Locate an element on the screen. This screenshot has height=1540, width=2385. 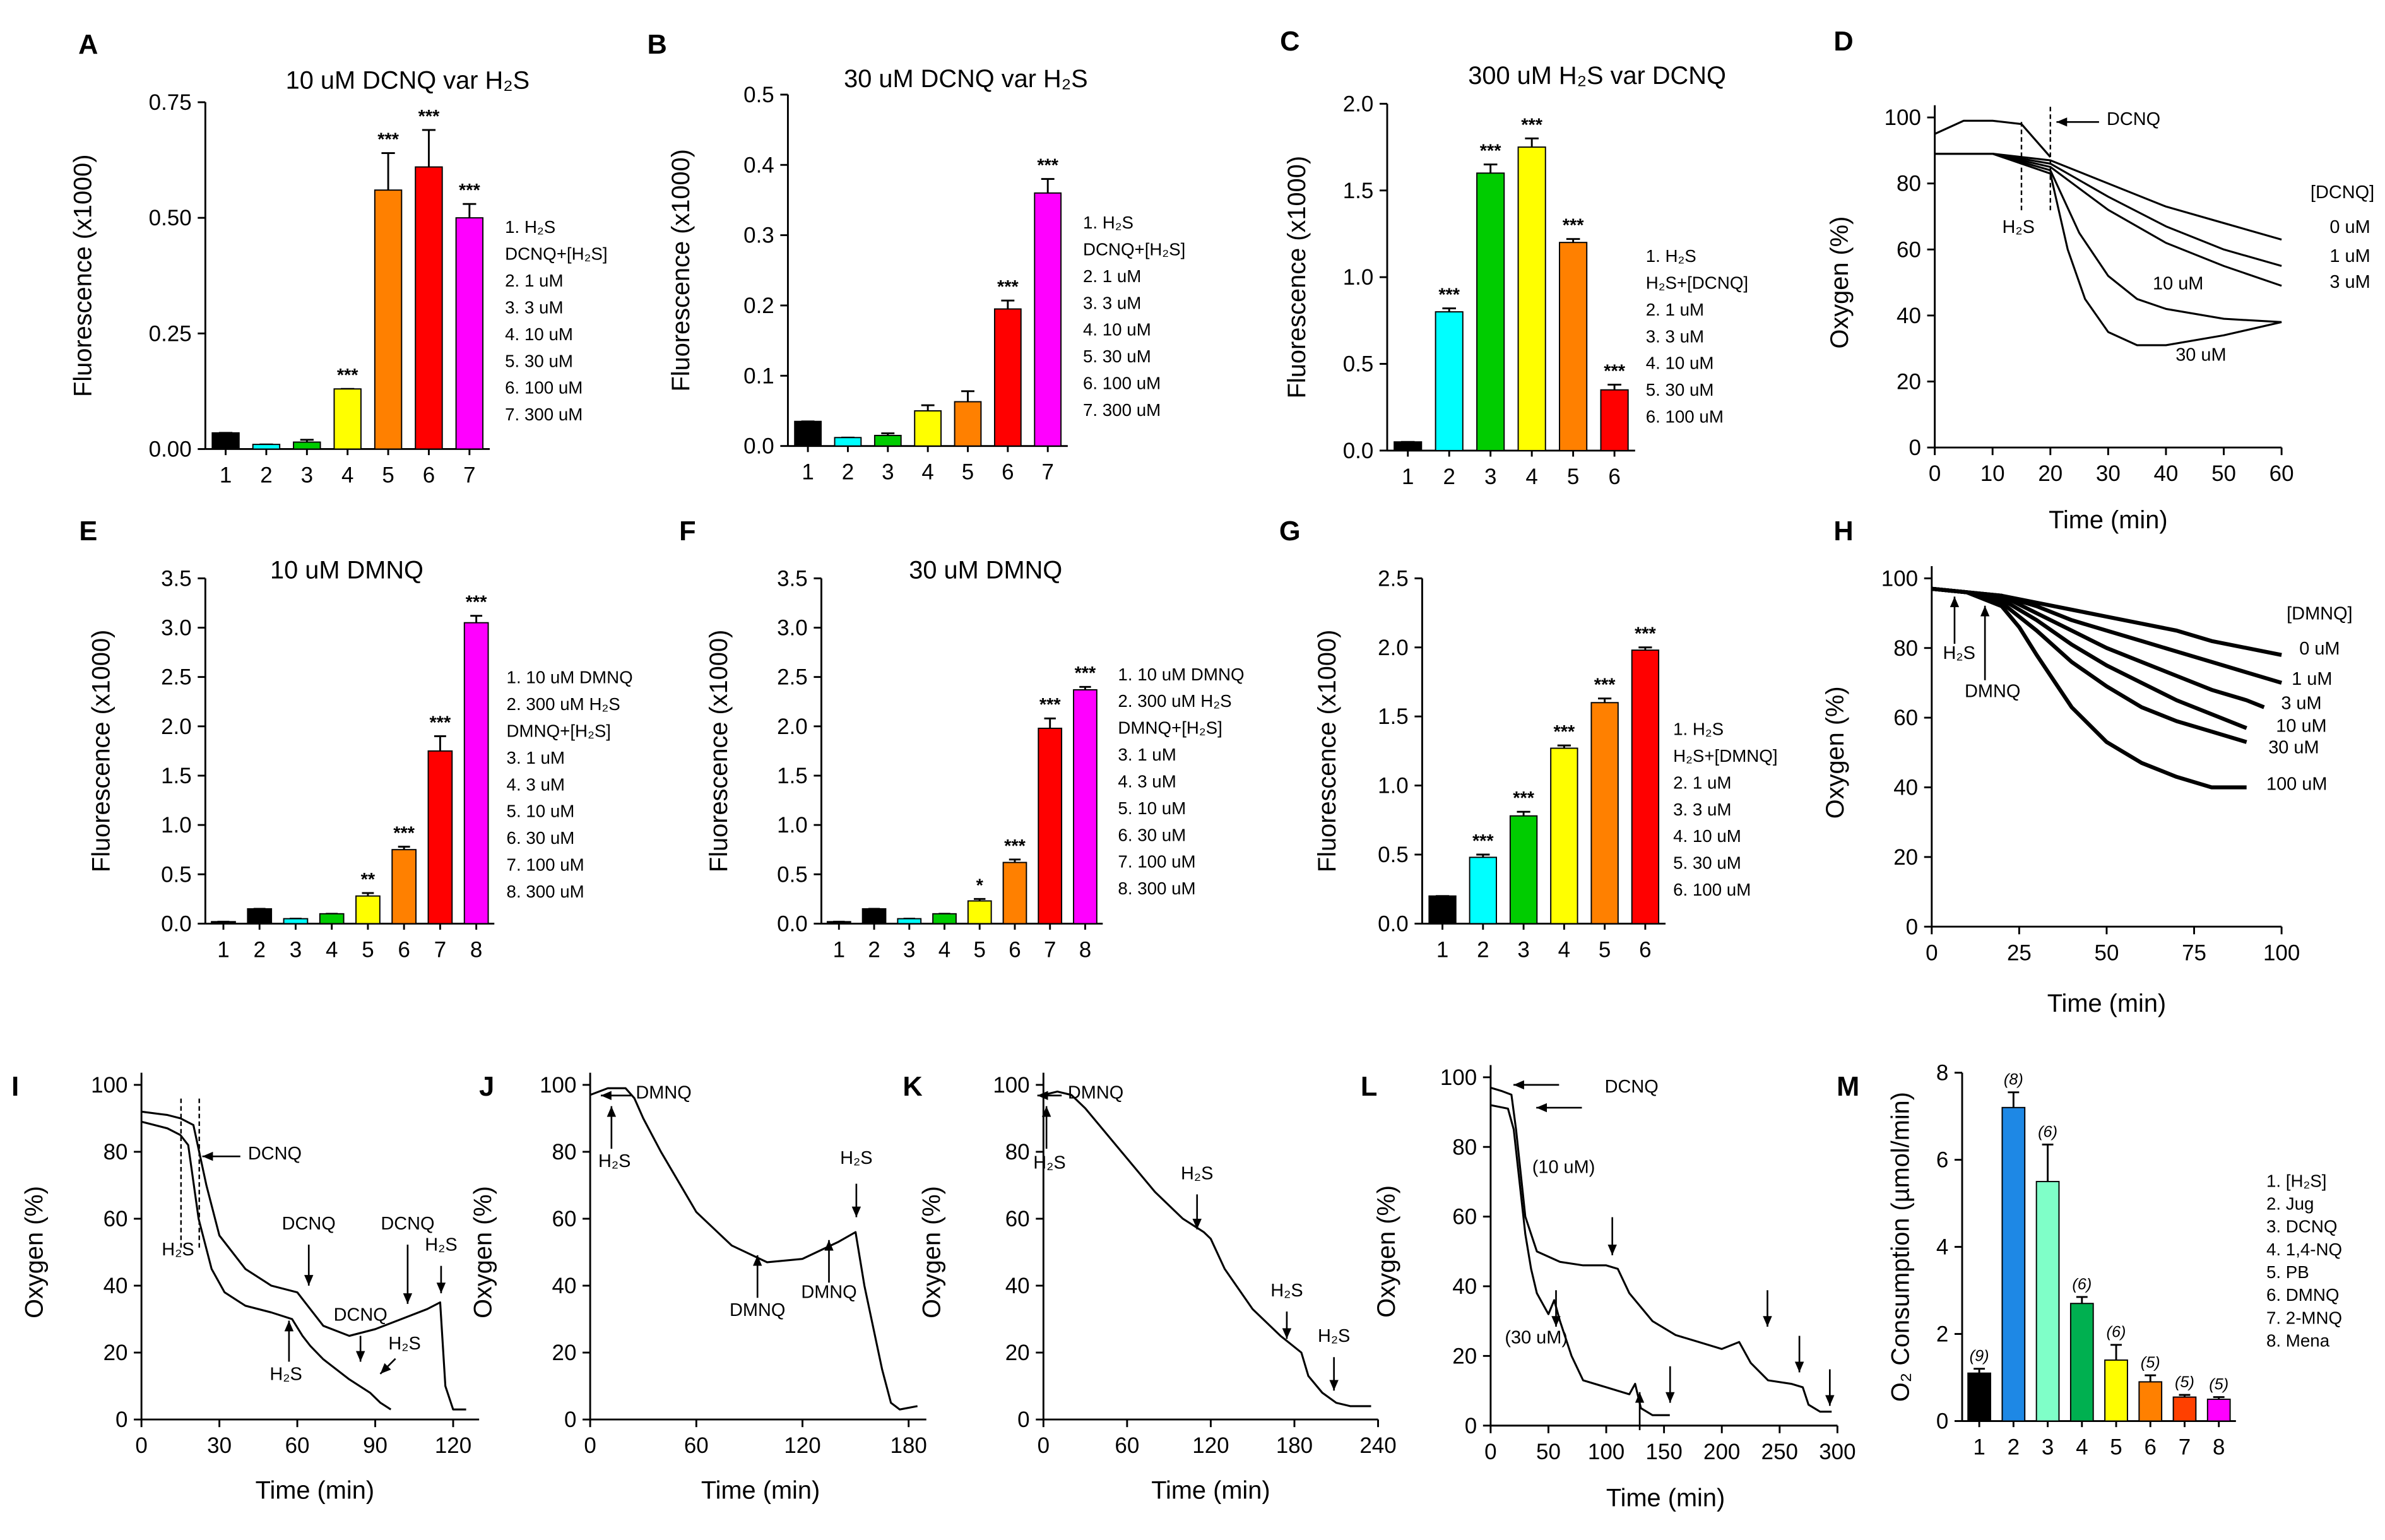
y-tick-label: 0.75 is located at coordinates (170, 103).